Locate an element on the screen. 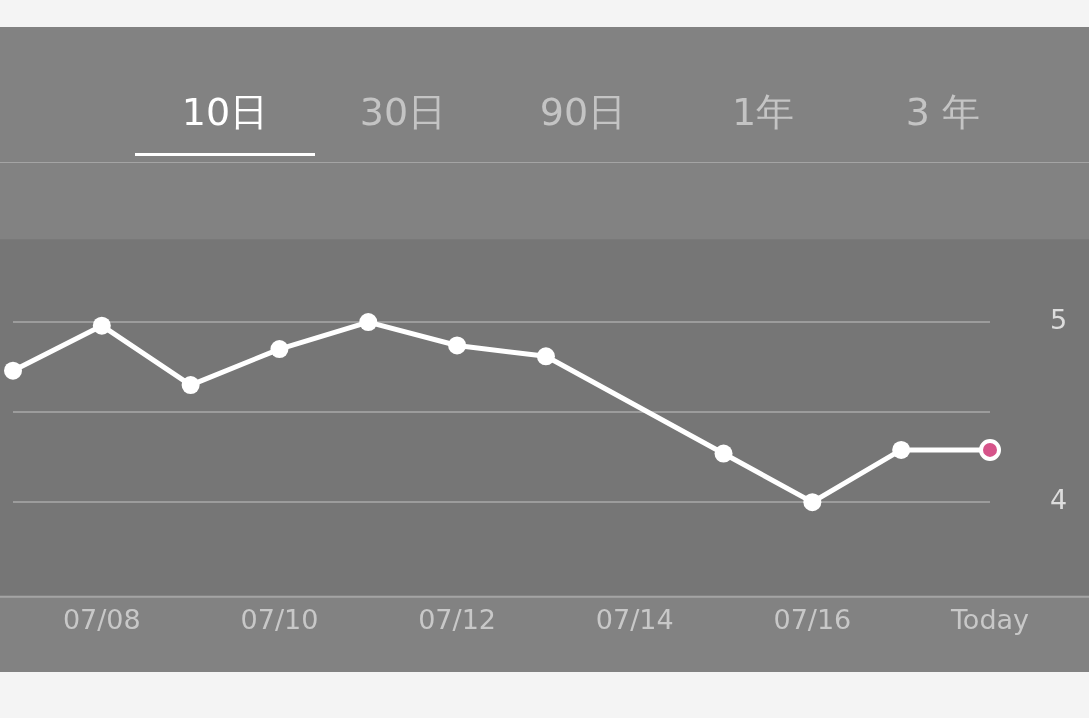 Image resolution: width=1089 pixels, height=718 pixels. x-tick-label: 07/16 is located at coordinates (812, 620).